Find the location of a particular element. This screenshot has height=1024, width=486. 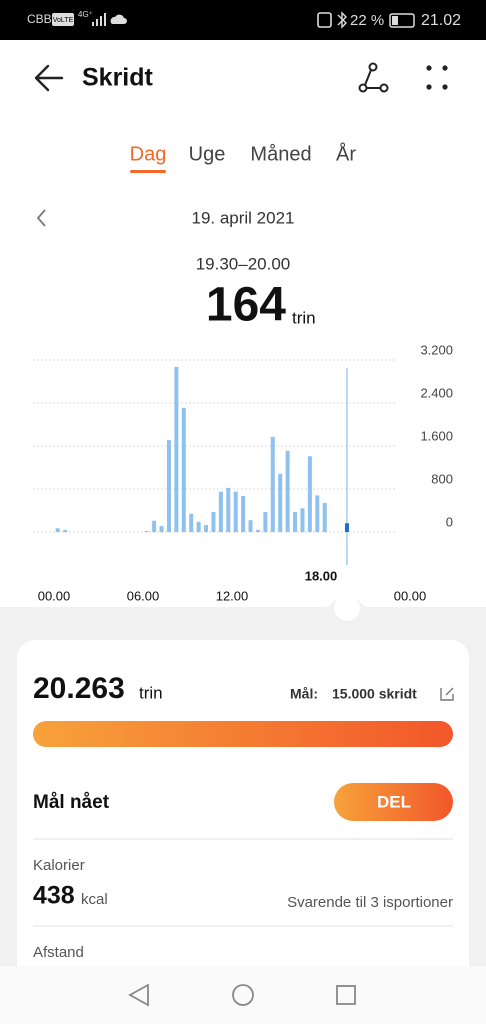

tab-indicator is located at coordinates (148, 171).